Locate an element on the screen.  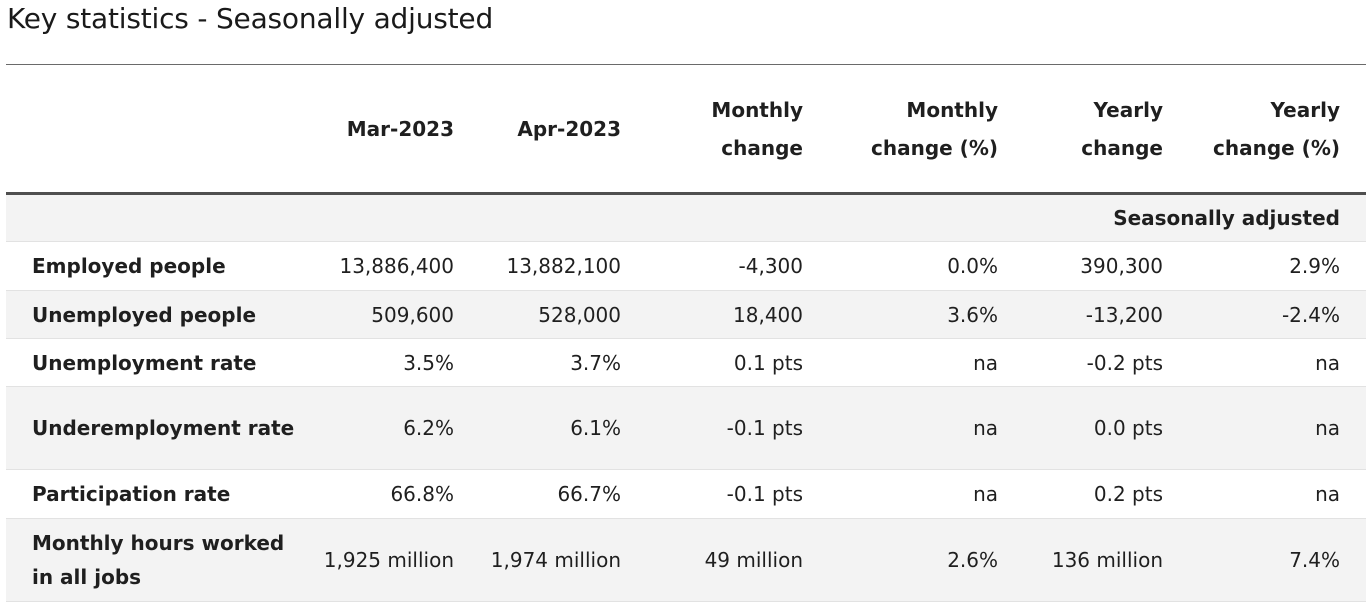
table-cell: 6.2% is located at coordinates (393, 428).